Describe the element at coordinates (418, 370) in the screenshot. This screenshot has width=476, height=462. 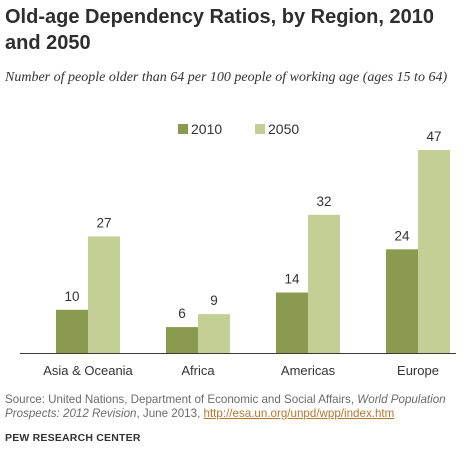
I see `category-label-3: Europe` at that location.